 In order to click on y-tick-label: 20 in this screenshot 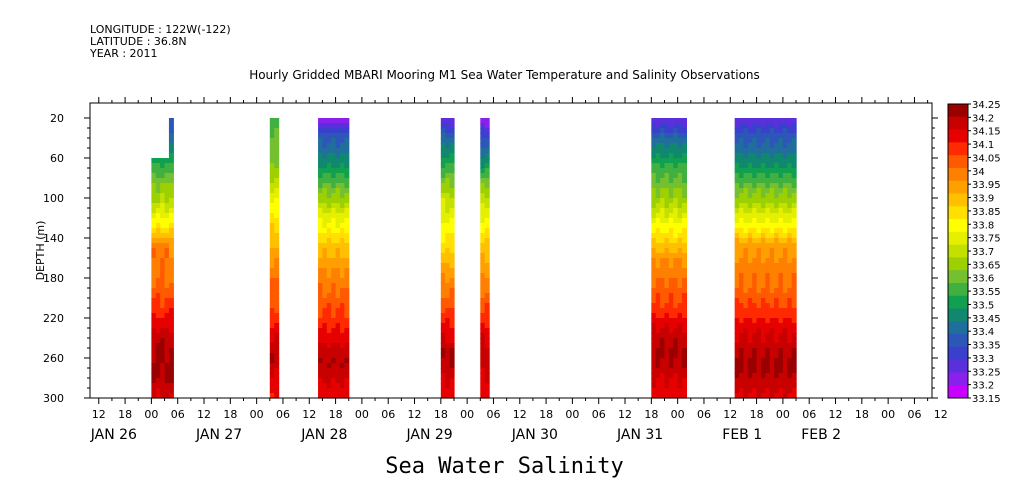, I will do `click(57, 118)`.